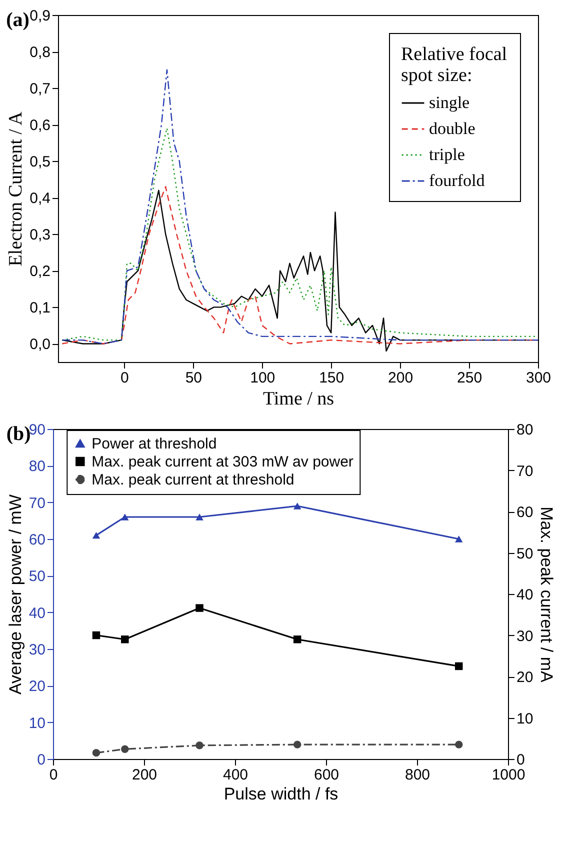 The width and height of the screenshot is (581, 855). What do you see at coordinates (546, 595) in the screenshot?
I see `y2-axis-title: Max. peak current / mA` at bounding box center [546, 595].